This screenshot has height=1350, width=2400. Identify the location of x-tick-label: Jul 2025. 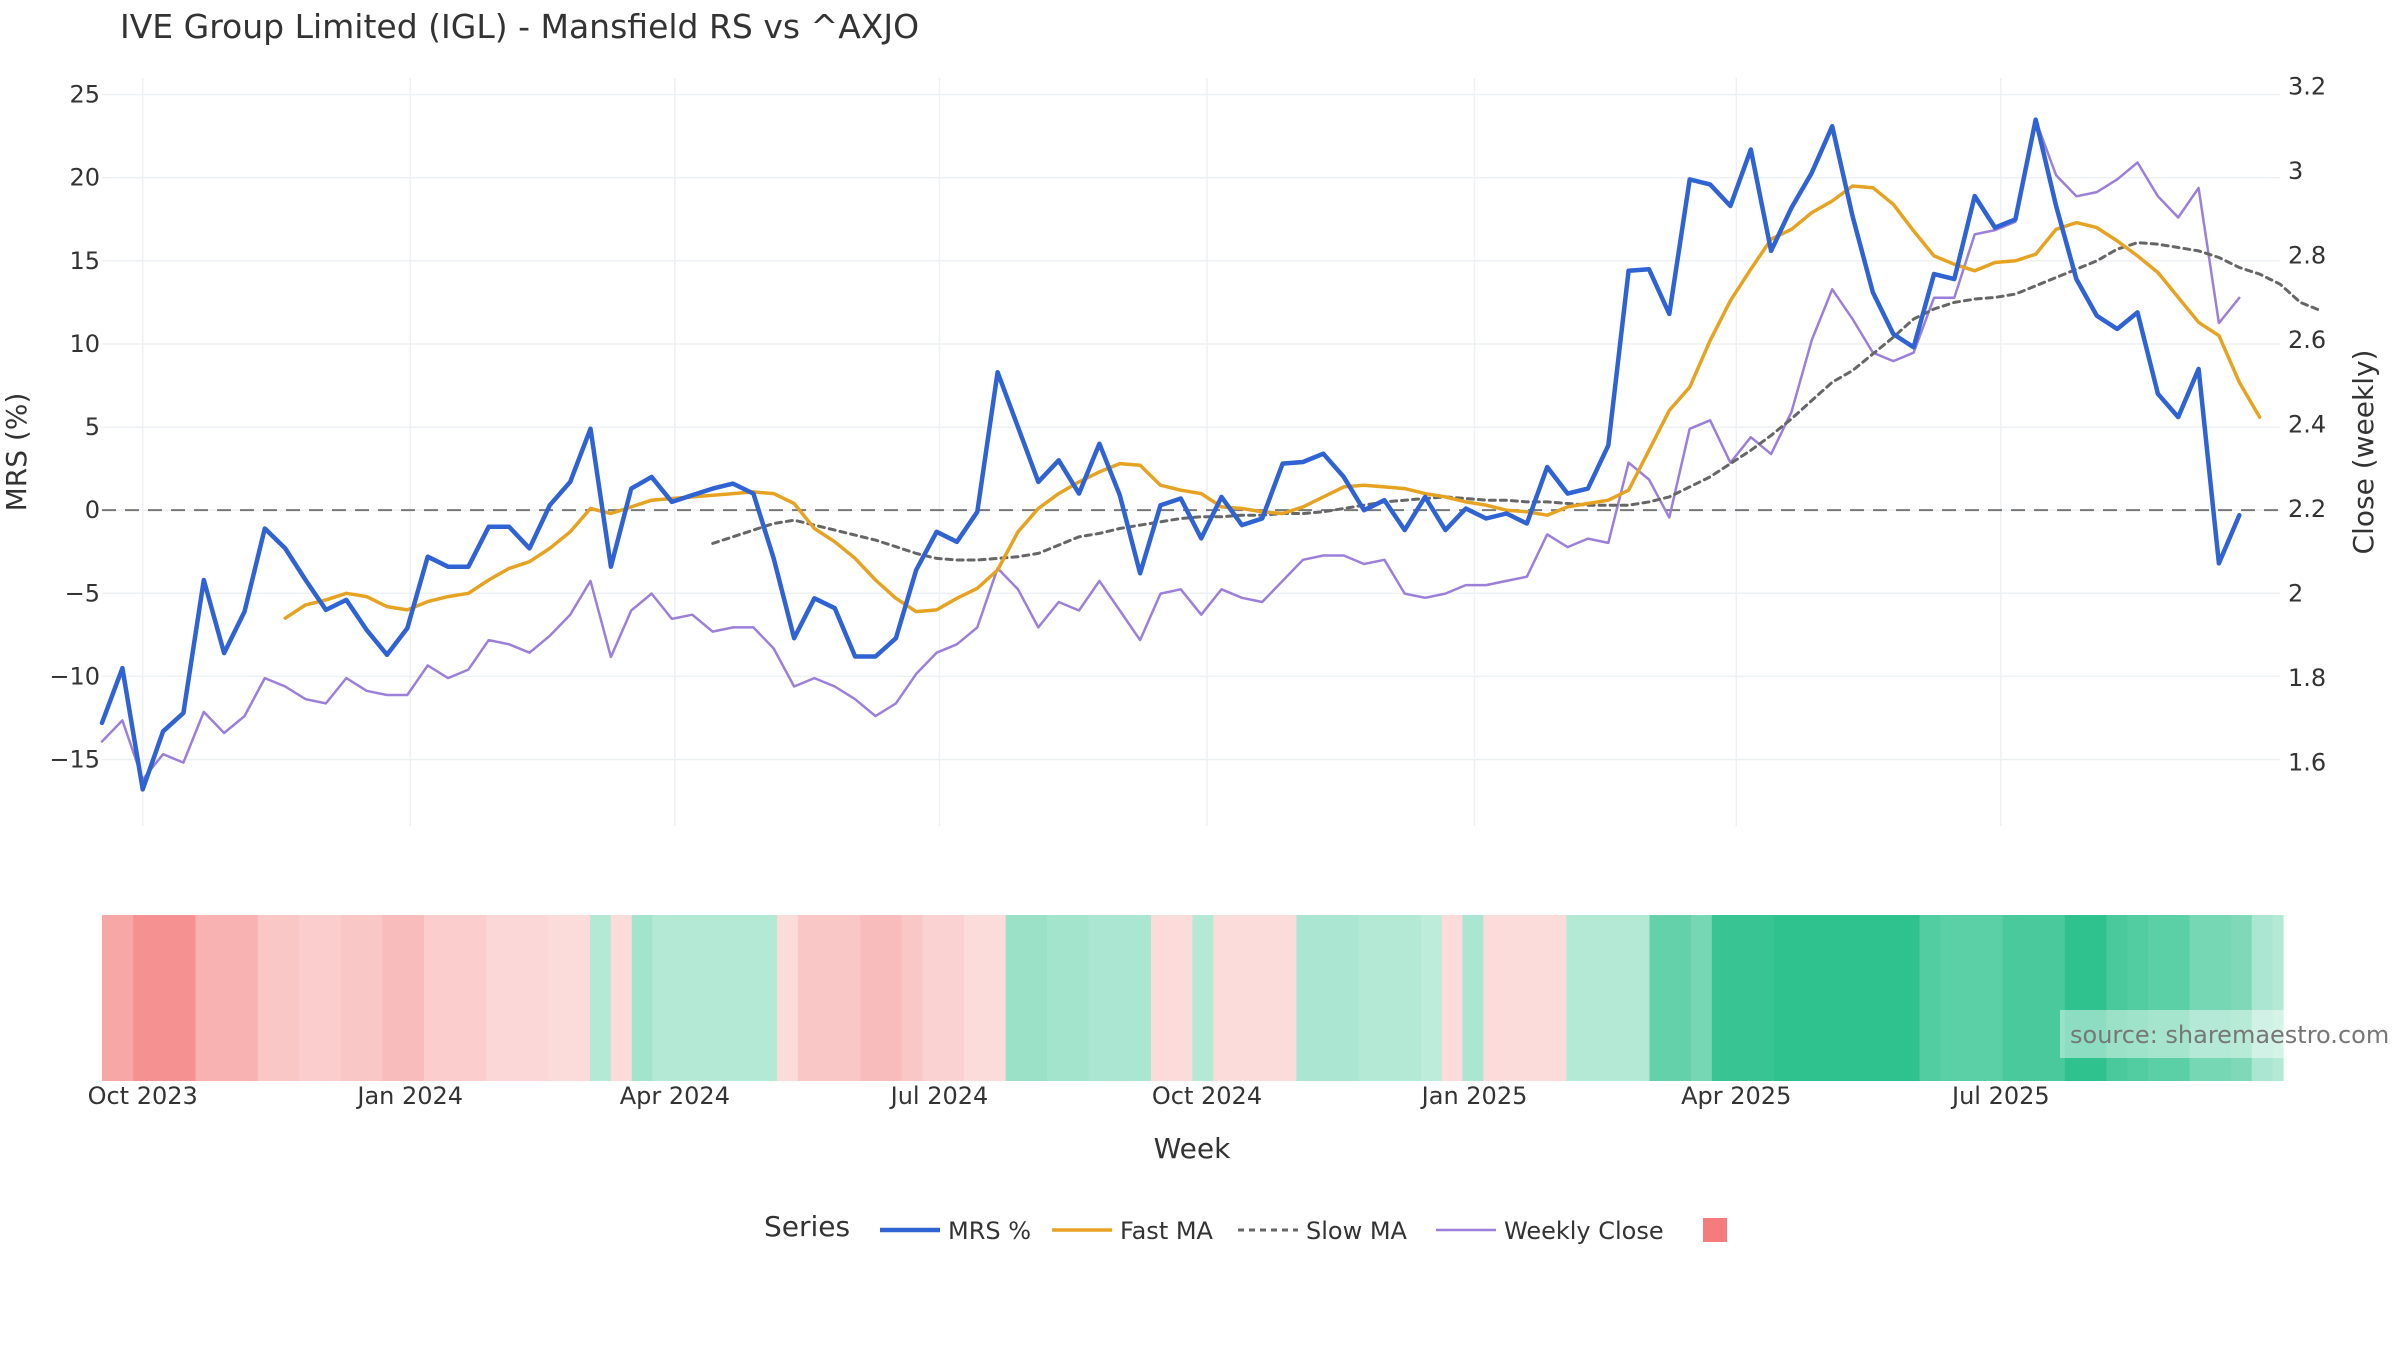
(2000, 1096).